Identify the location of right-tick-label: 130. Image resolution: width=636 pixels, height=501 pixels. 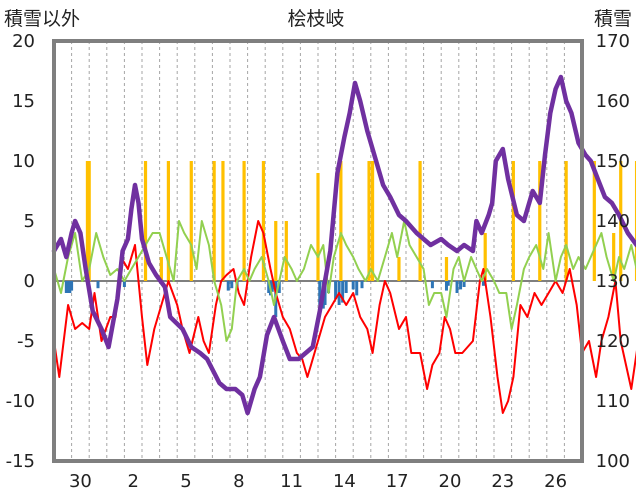
(613, 281).